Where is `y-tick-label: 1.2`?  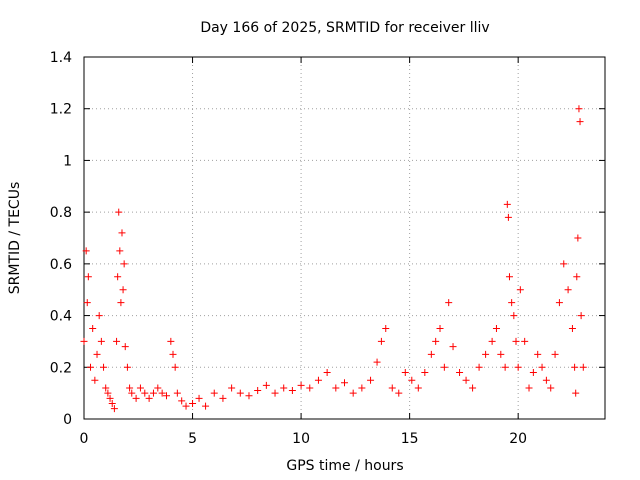 y-tick-label: 1.2 is located at coordinates (61, 110).